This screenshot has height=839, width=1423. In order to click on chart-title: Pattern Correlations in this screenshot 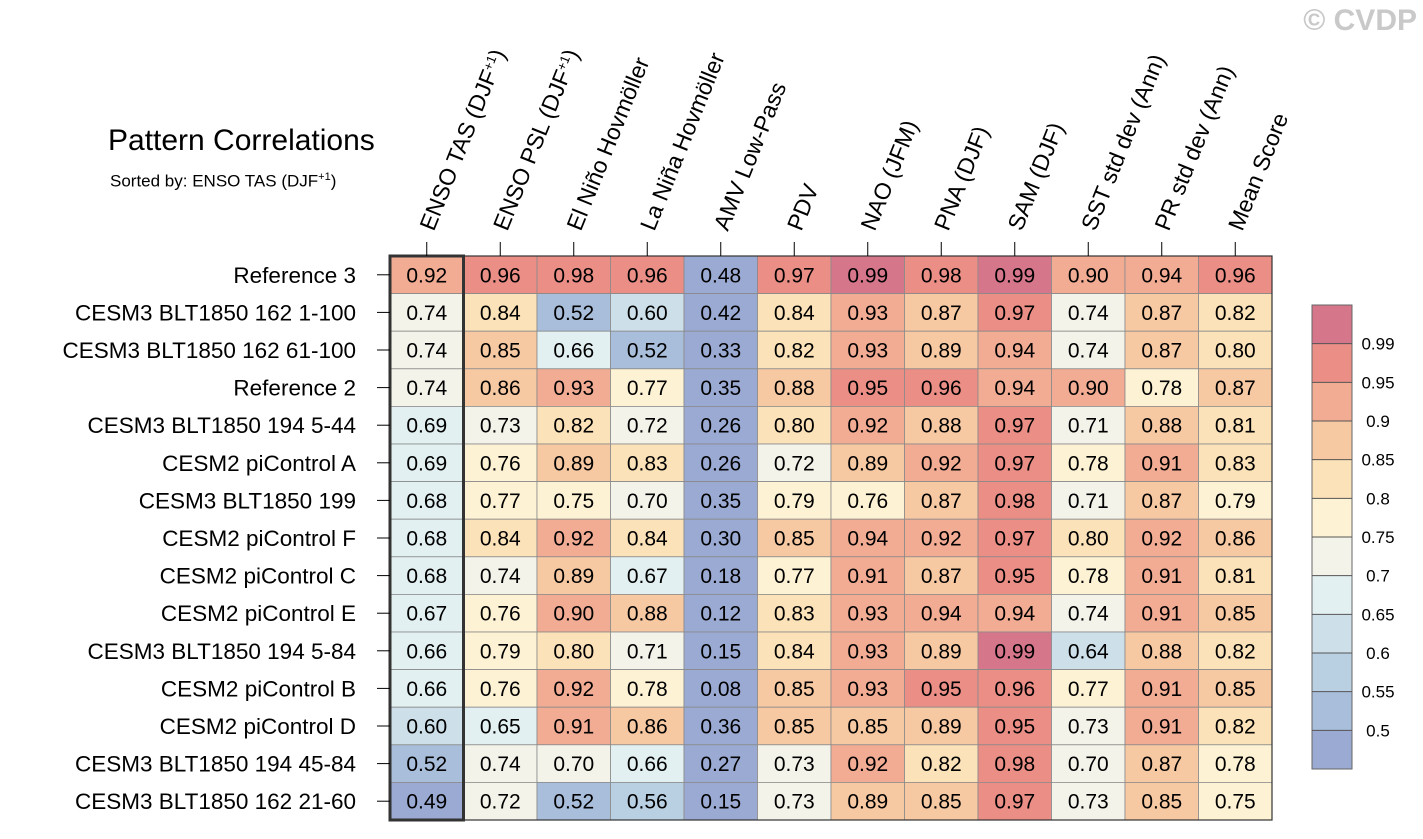, I will do `click(241, 140)`.